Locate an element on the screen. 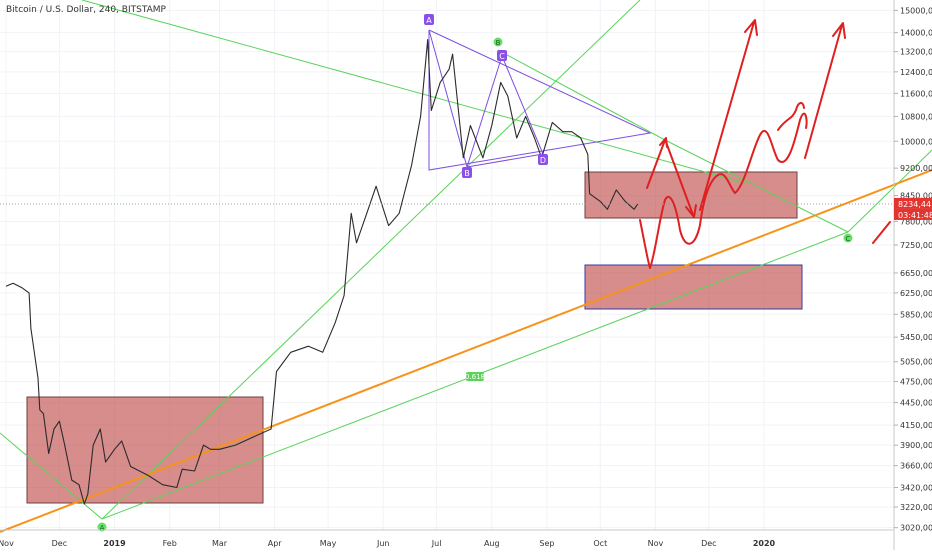 Image resolution: width=932 pixels, height=555 pixels. harmonic-legs is located at coordinates (486, 99).